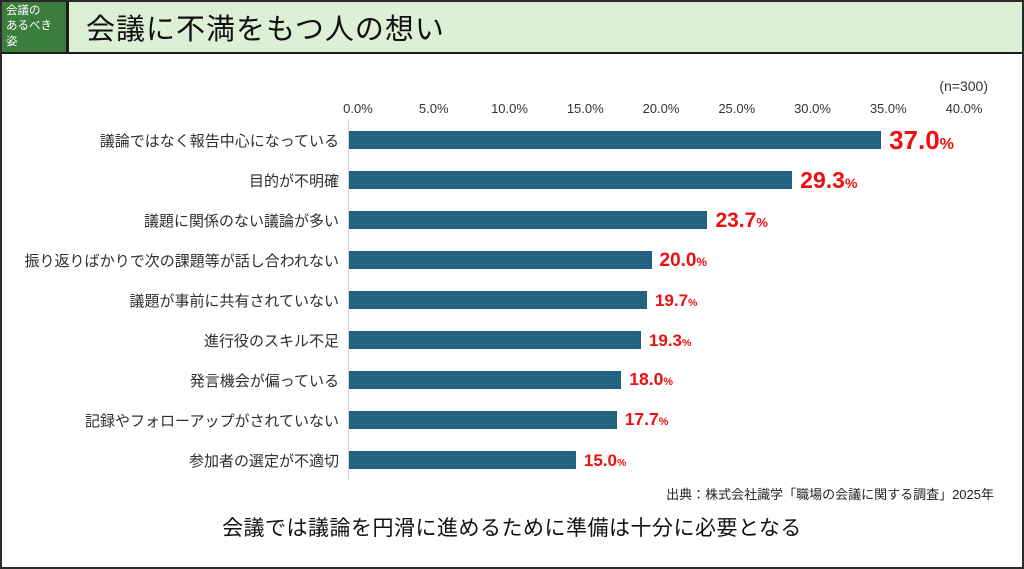 The image size is (1024, 569). I want to click on value-label: 18.0%, so click(651, 379).